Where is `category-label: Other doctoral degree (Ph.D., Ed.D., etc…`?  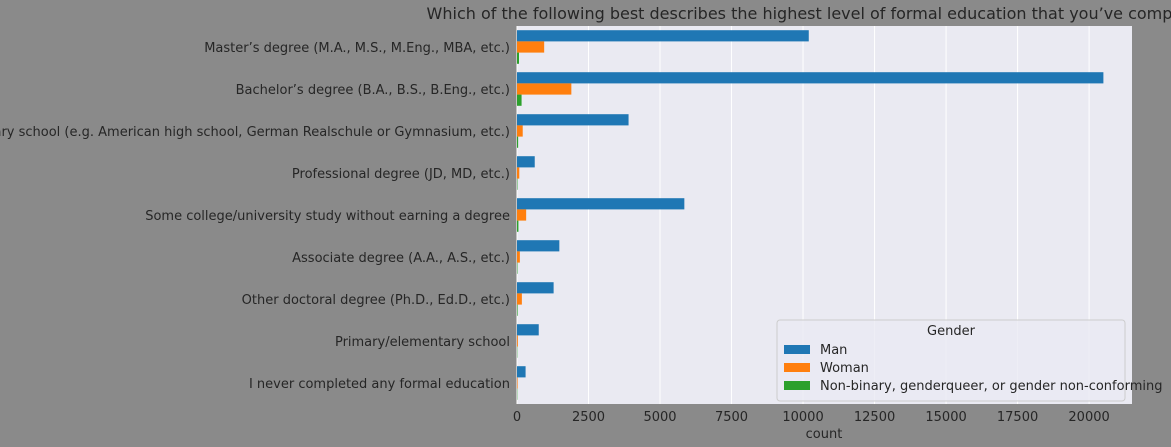 category-label: Other doctoral degree (Ph.D., Ed.D., etc… is located at coordinates (376, 300).